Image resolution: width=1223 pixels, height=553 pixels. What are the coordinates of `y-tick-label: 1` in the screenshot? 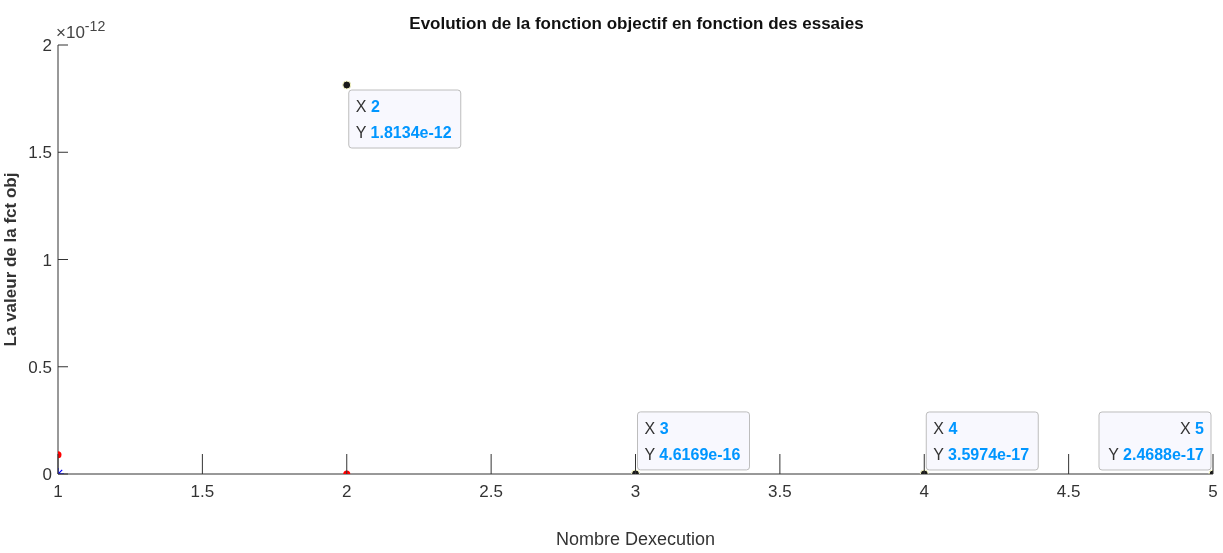 It's located at (47, 260).